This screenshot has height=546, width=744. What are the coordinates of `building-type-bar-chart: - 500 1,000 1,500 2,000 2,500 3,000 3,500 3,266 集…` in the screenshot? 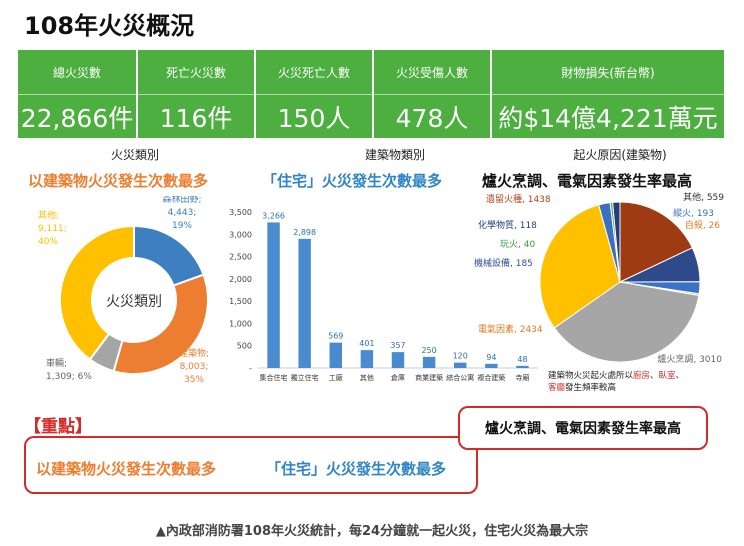 It's located at (383, 295).